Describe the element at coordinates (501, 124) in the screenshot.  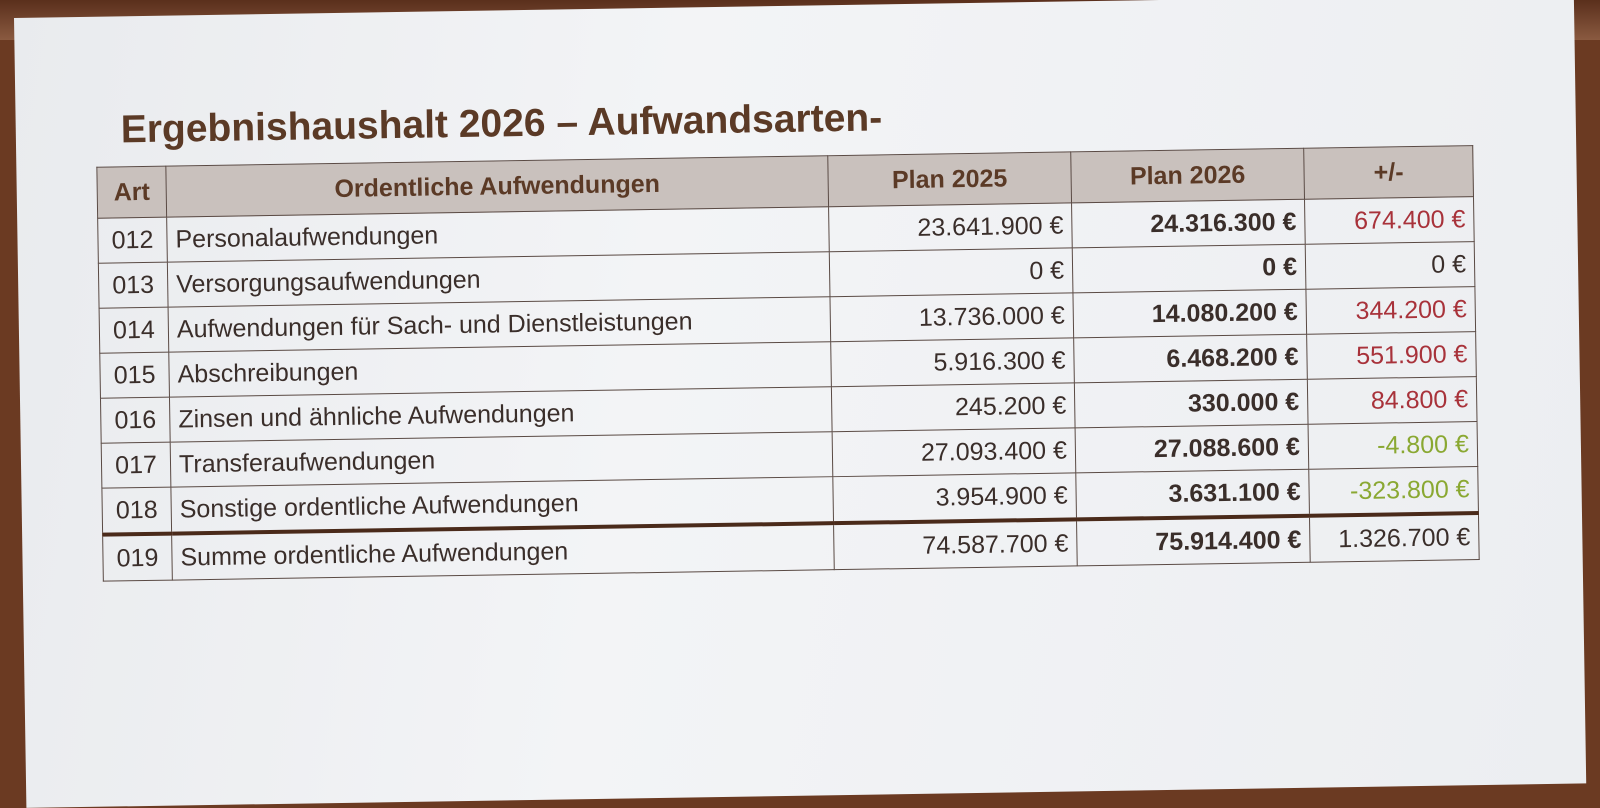
I see `slide-title: Ergebnishaushalt 2026 – Aufwandsarten-` at that location.